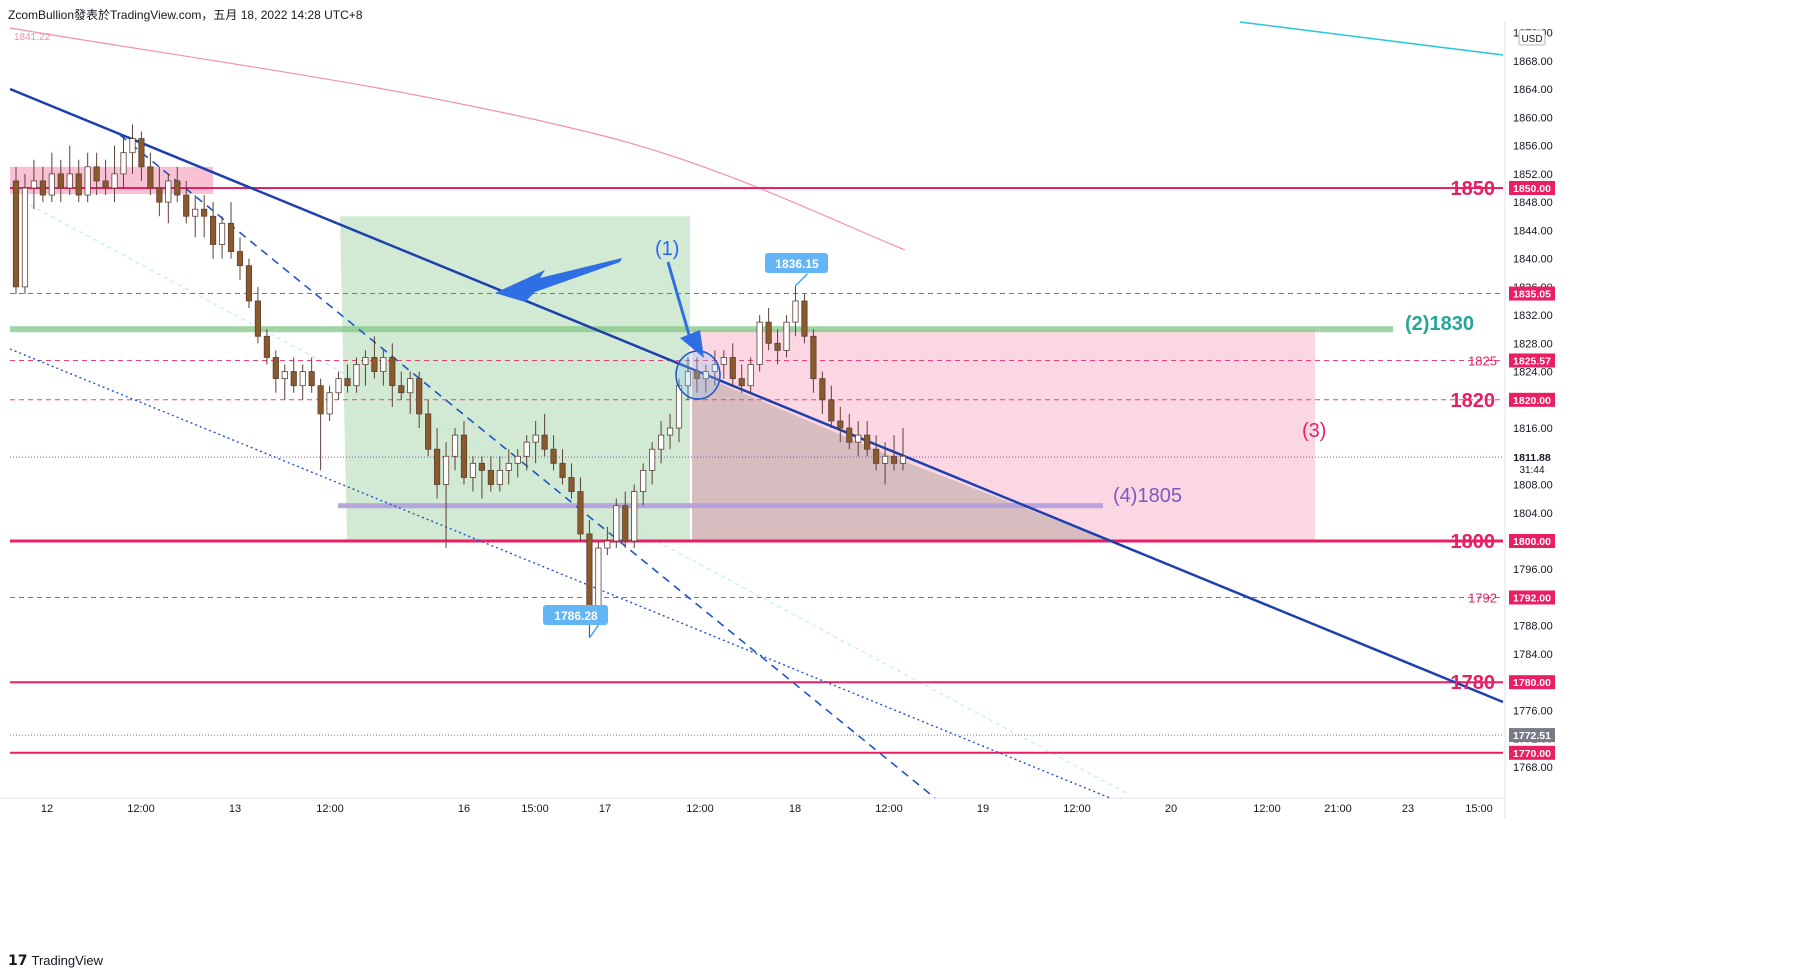  What do you see at coordinates (692, 344) in the screenshot?
I see `arrow-down-icon` at bounding box center [692, 344].